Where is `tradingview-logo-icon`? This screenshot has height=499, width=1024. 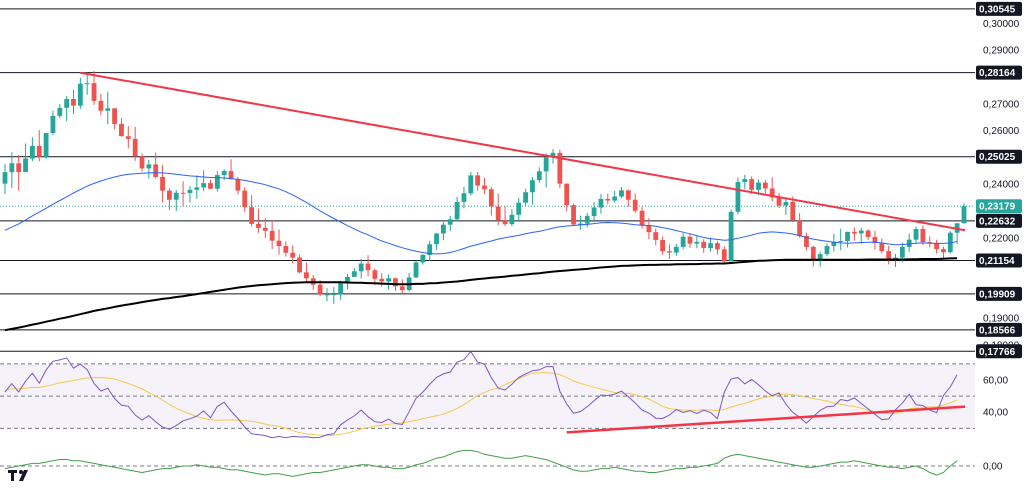 tradingview-logo-icon is located at coordinates (18, 475).